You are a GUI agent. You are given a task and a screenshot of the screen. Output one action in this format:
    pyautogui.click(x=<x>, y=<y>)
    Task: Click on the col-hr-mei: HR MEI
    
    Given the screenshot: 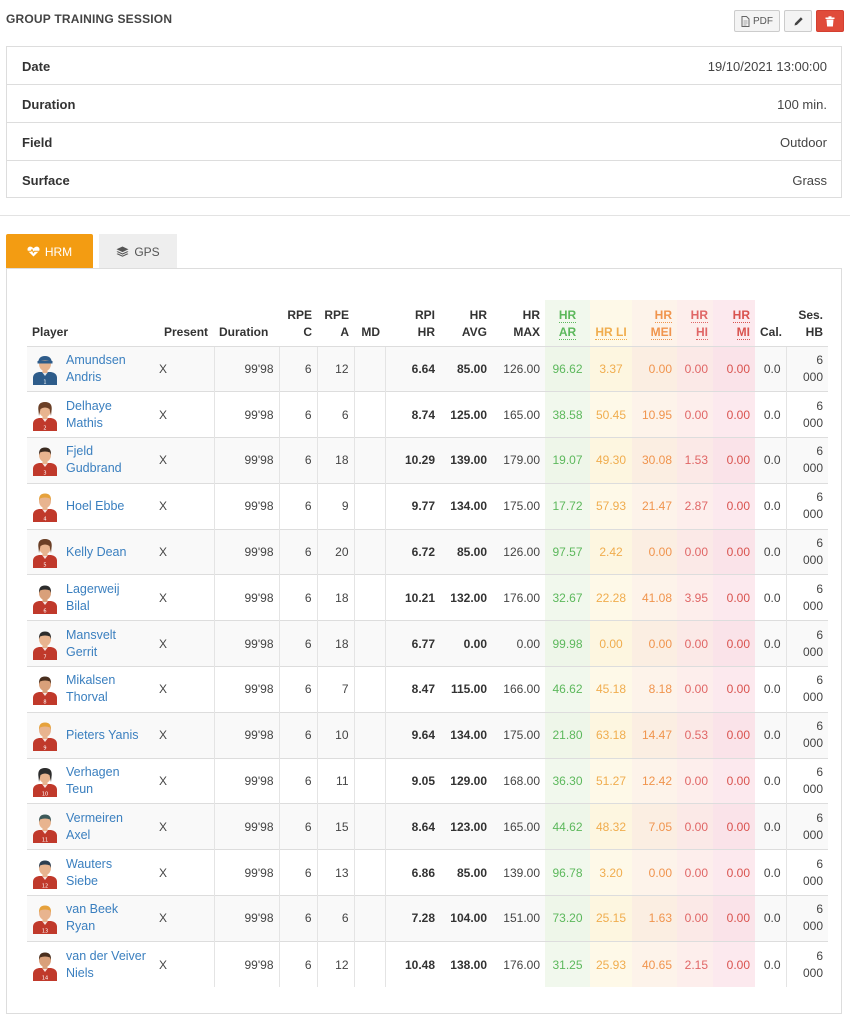 What is the action you would take?
    pyautogui.click(x=654, y=323)
    